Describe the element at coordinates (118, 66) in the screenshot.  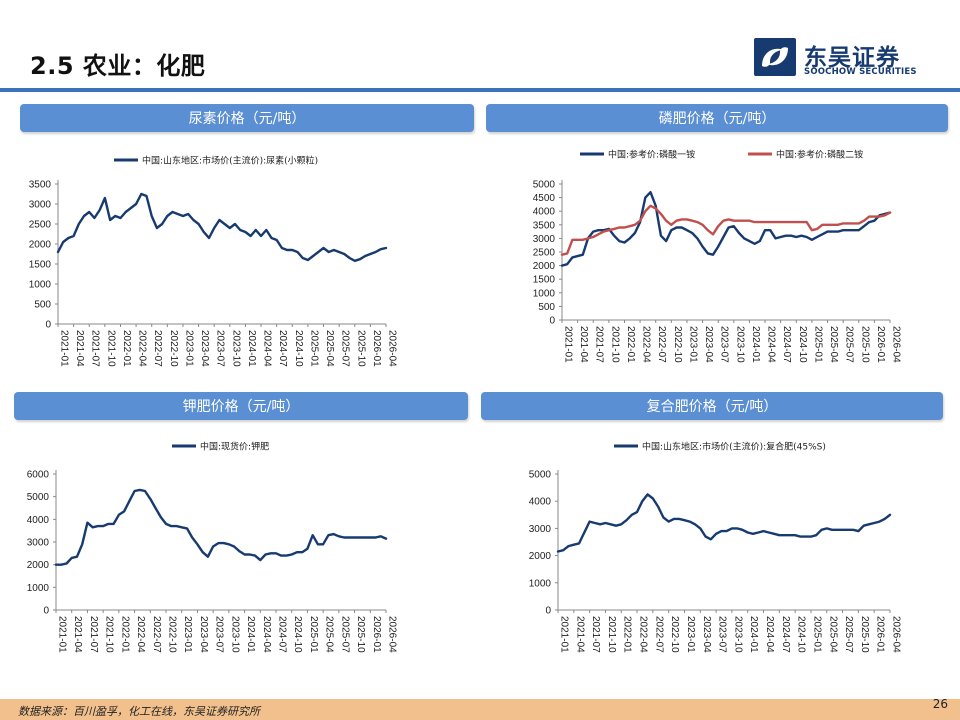
I see `page-title: 2.5 农业：化肥` at that location.